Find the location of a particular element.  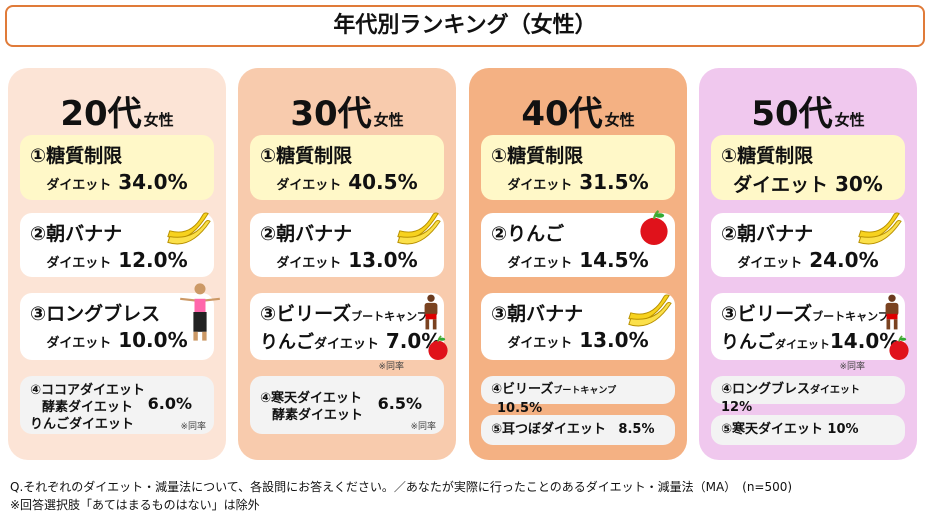

item-name: ③ロングブレス is located at coordinates (95, 314).